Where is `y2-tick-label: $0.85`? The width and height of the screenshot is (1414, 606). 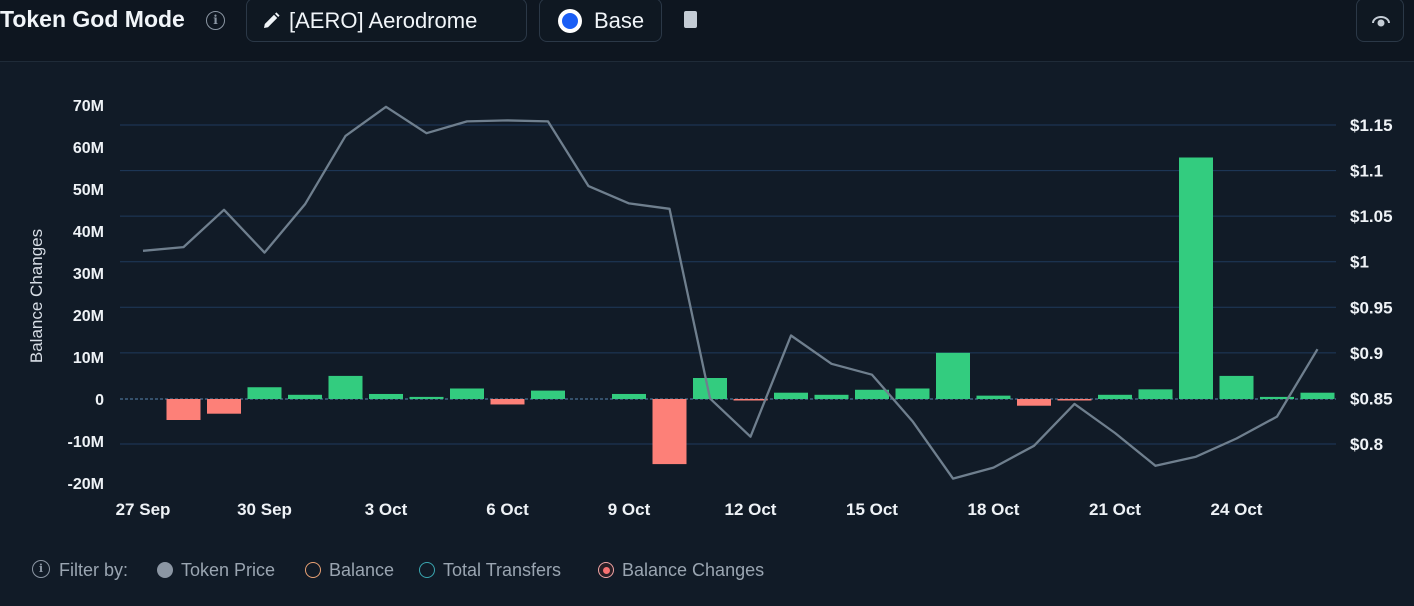 y2-tick-label: $0.85 is located at coordinates (1371, 398).